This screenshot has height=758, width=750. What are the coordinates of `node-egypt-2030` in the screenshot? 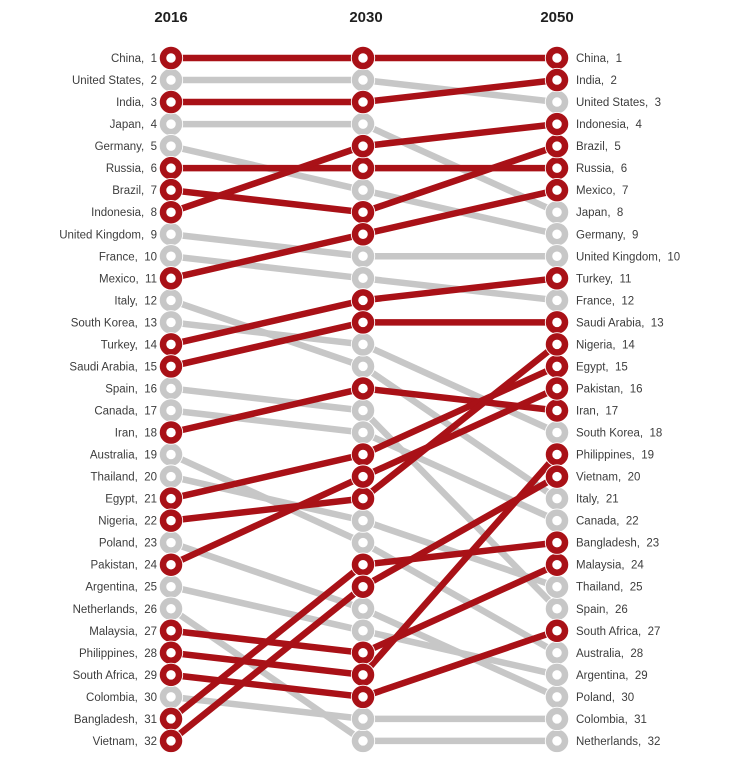 It's located at (363, 454).